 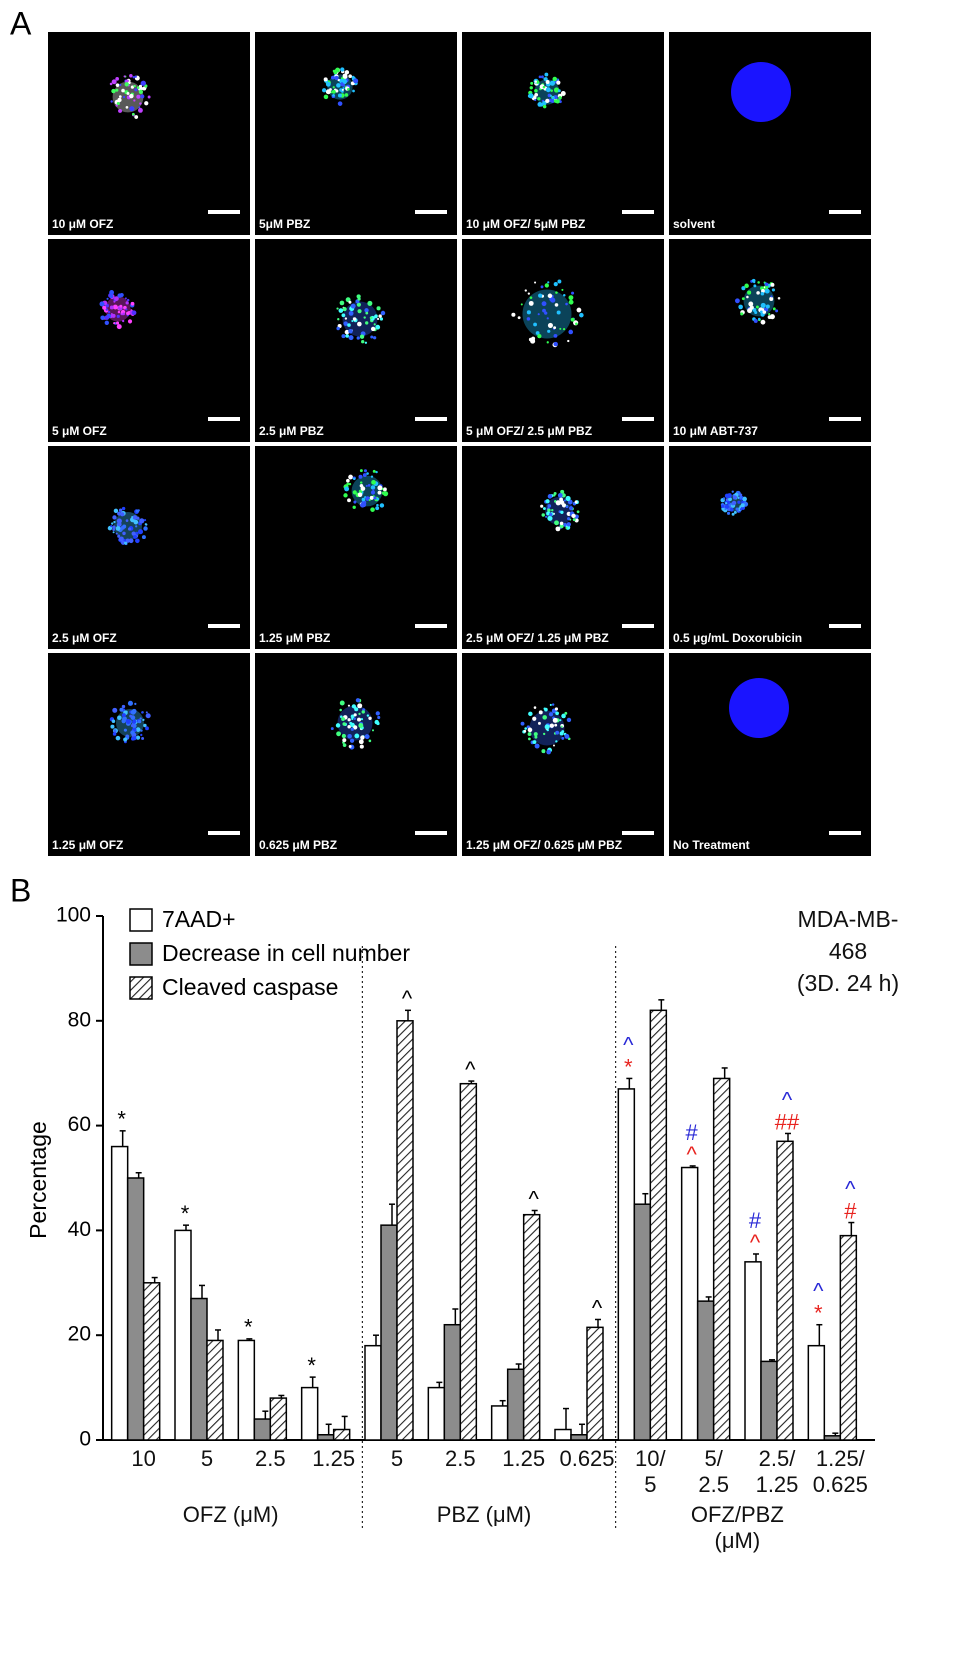 What do you see at coordinates (529, 431) in the screenshot?
I see `image-label: 5 μM OFZ/ 2.5 μM PBZ` at bounding box center [529, 431].